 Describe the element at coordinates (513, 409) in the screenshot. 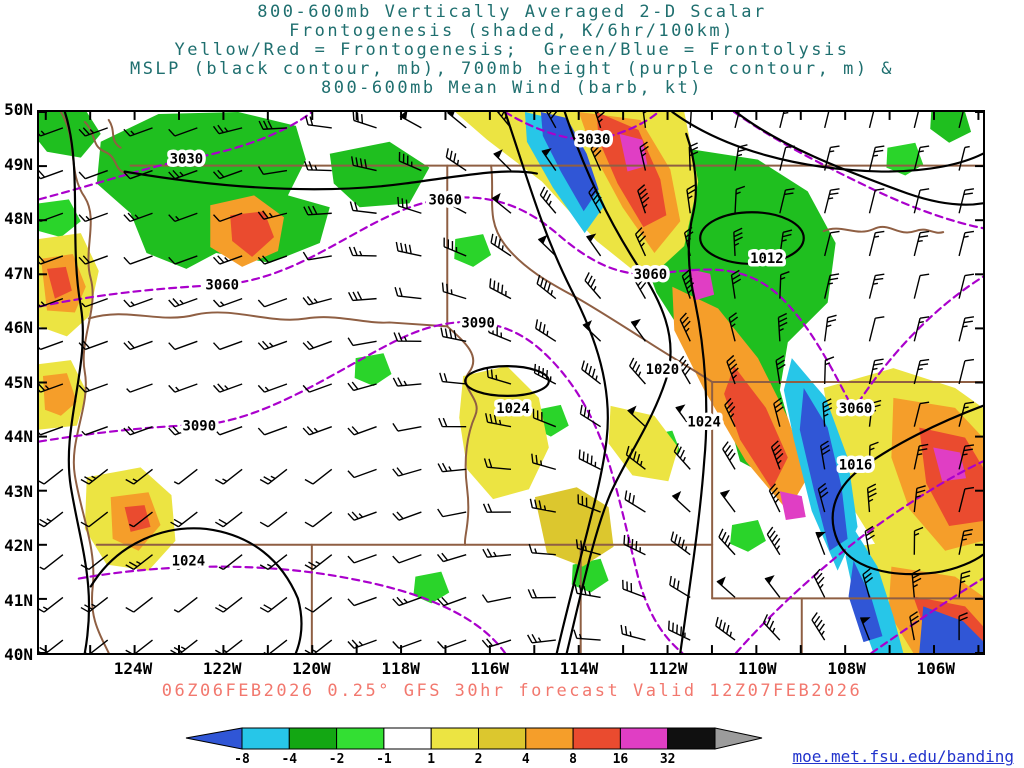

I see `contour-label-mslp: 1024` at that location.